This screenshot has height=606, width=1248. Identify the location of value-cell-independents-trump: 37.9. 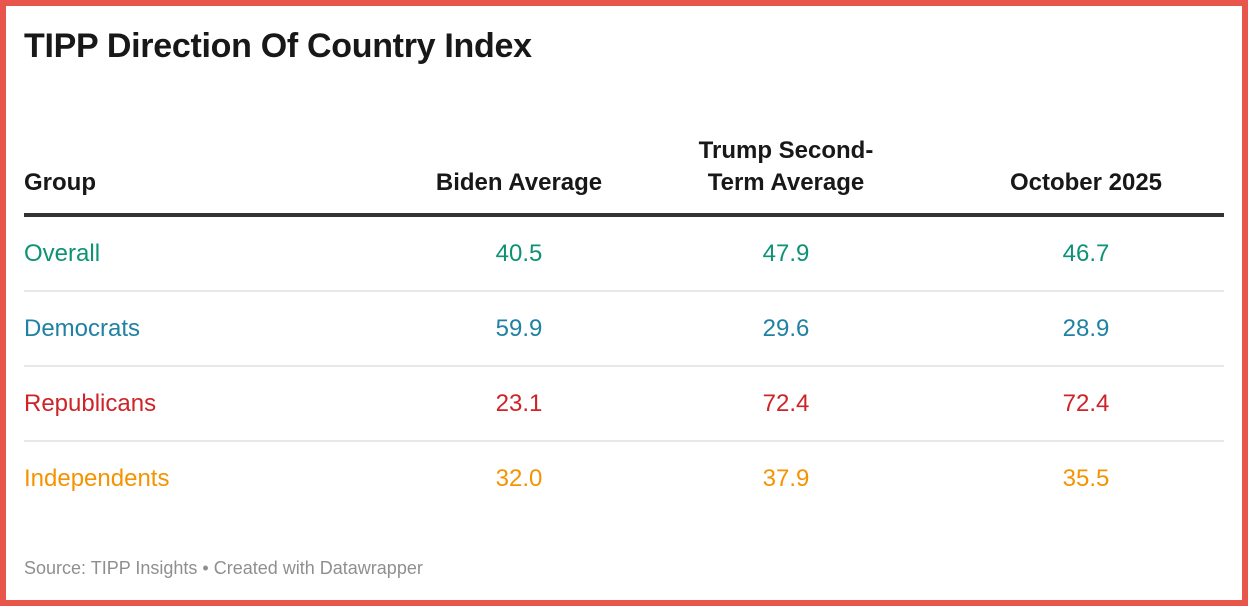
(786, 478).